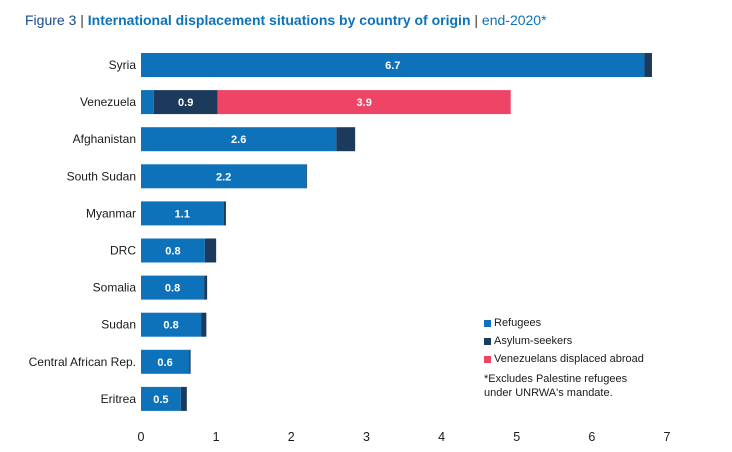 Image resolution: width=732 pixels, height=452 pixels. I want to click on legend-item-venezuelans: Venezuelans displaced abroad, so click(564, 359).